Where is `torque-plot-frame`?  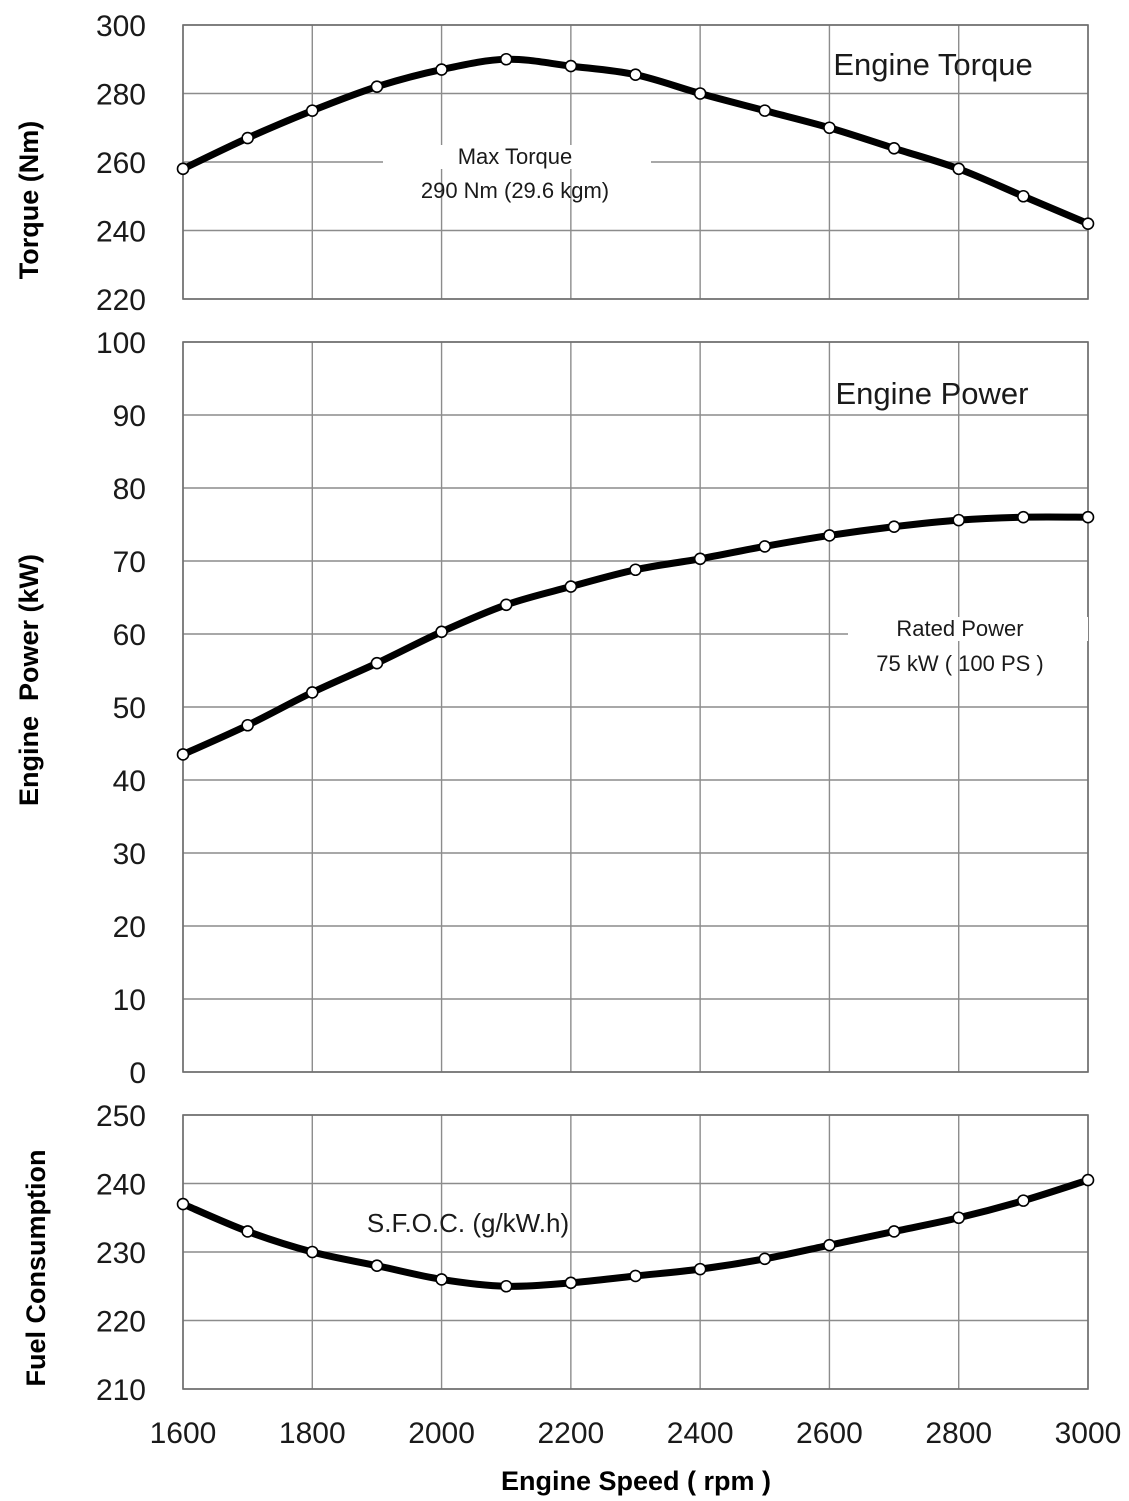
torque-plot-frame is located at coordinates (635, 162).